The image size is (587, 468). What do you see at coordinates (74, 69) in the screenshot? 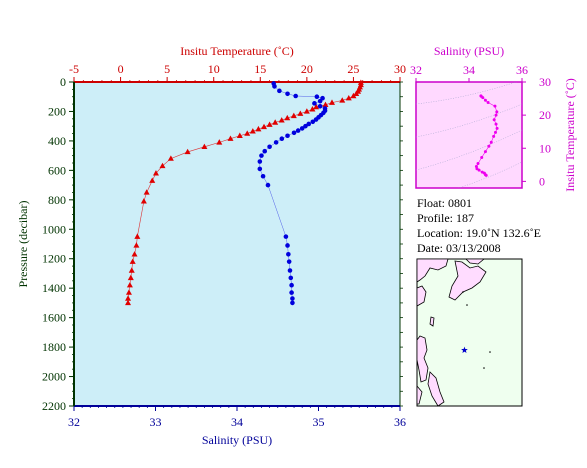
I see `temperature-tick-label: -5` at bounding box center [74, 69].